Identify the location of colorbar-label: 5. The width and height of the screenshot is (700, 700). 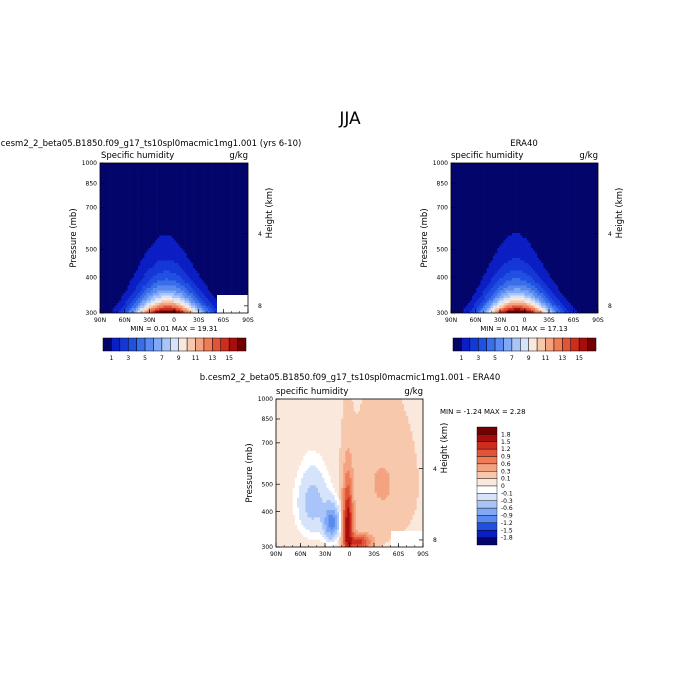
(145, 358).